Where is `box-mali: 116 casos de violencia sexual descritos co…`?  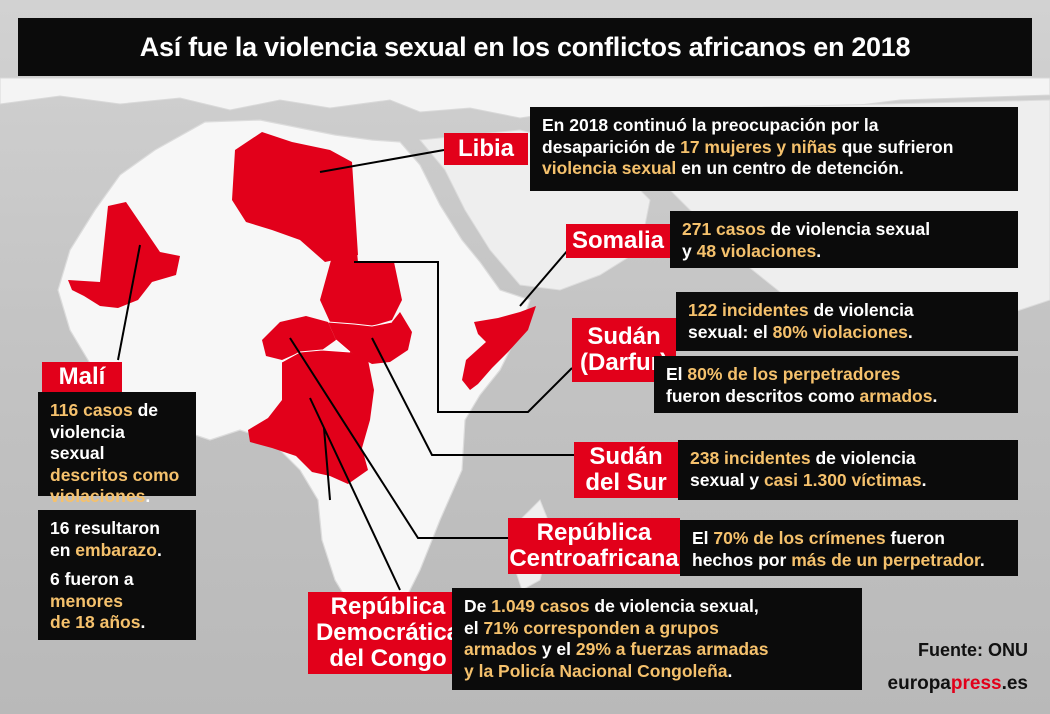 box-mali: 116 casos de violencia sexual descritos co… is located at coordinates (117, 449).